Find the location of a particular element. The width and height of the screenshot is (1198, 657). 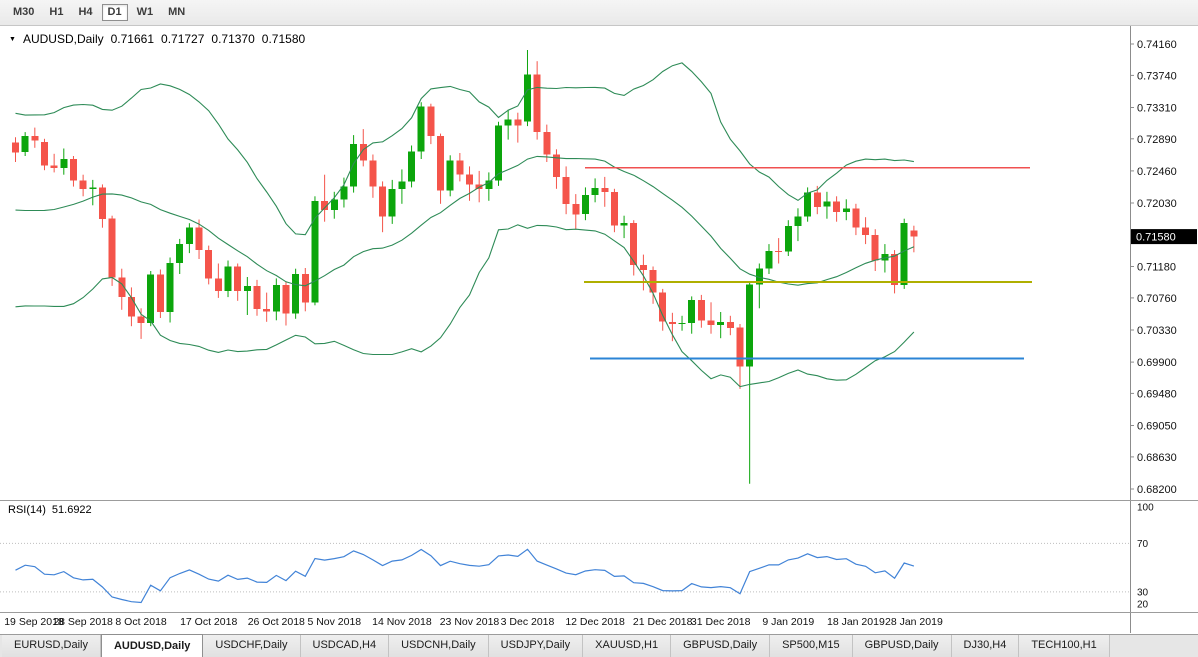

current-price-tag: 0.71580 is located at coordinates (1164, 237).